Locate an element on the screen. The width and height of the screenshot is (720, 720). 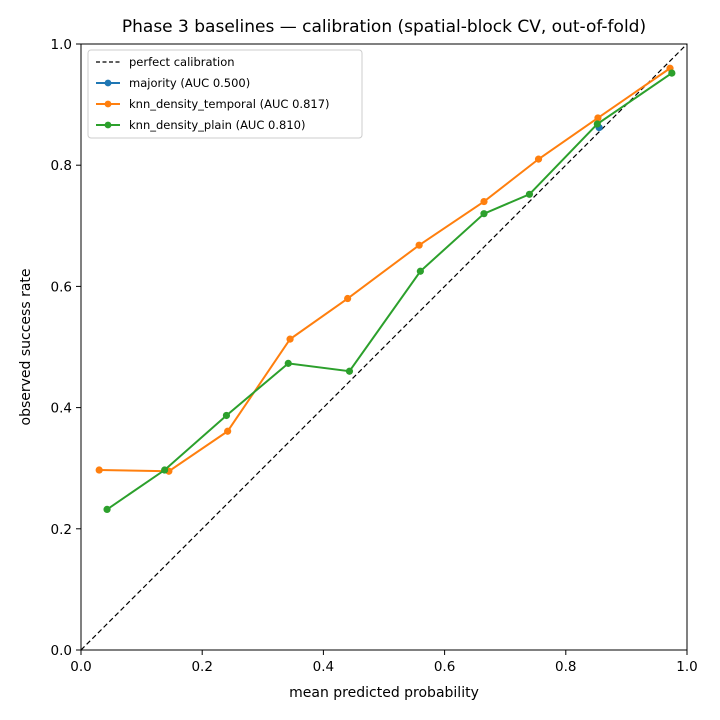
legend-label-2: knn_density_temporal (AUC 0.817) is located at coordinates (229, 104).